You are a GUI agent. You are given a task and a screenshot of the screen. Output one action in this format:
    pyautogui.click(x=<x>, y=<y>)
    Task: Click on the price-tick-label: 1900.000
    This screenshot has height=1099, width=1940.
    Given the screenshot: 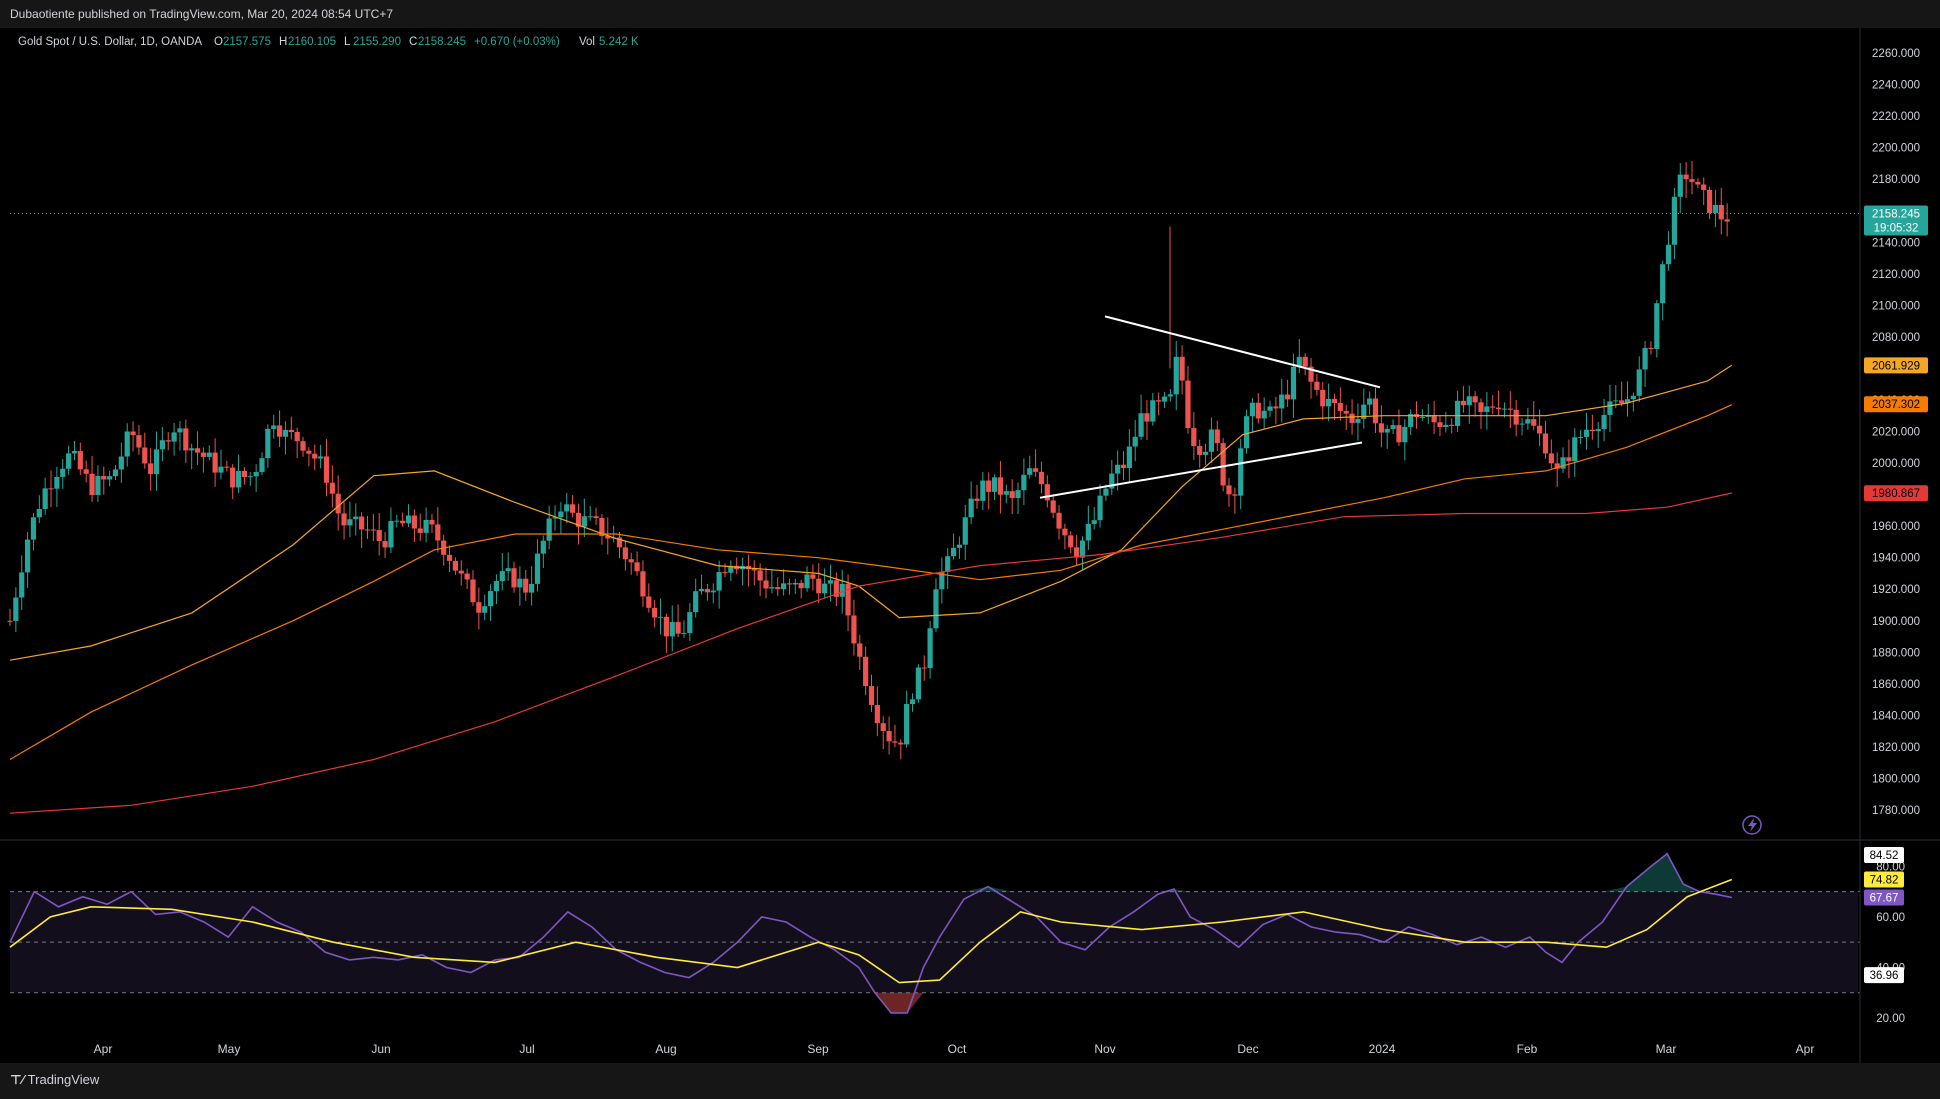 What is the action you would take?
    pyautogui.click(x=1896, y=622)
    